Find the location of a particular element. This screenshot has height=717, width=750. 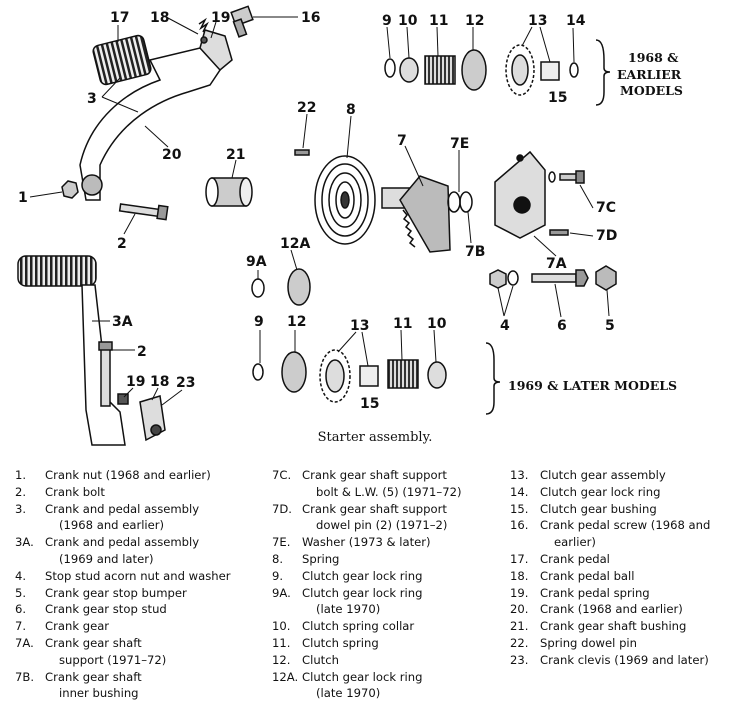

legend-item-number: 23. is located at coordinates (519, 659).